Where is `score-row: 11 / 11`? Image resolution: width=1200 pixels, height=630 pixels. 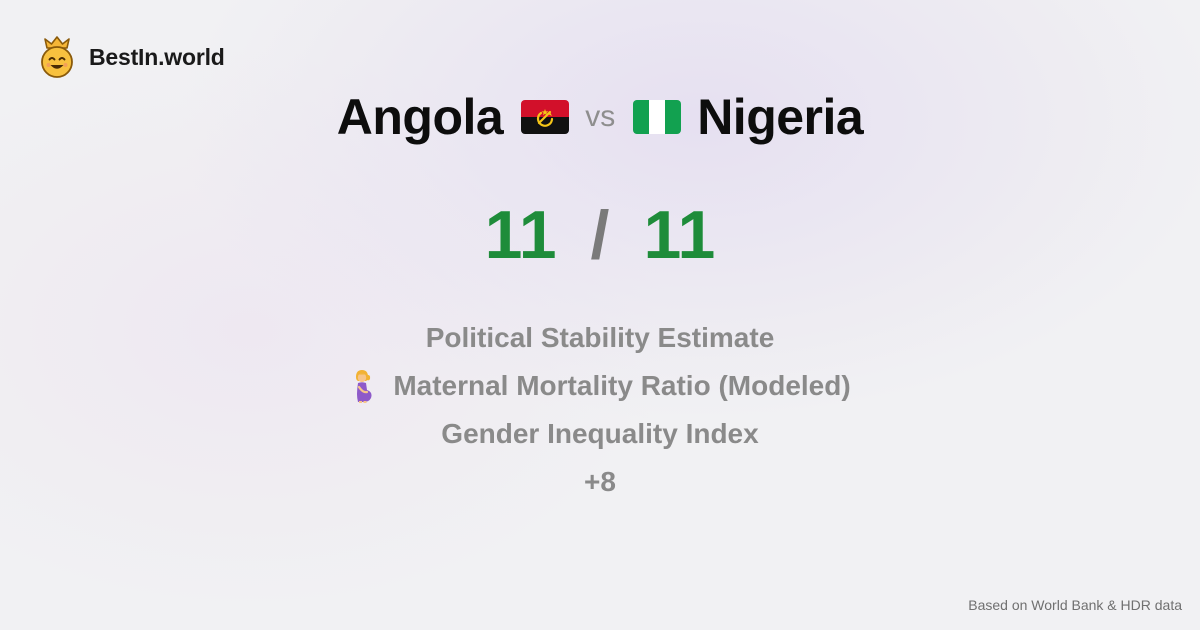 score-row: 11 / 11 is located at coordinates (600, 235).